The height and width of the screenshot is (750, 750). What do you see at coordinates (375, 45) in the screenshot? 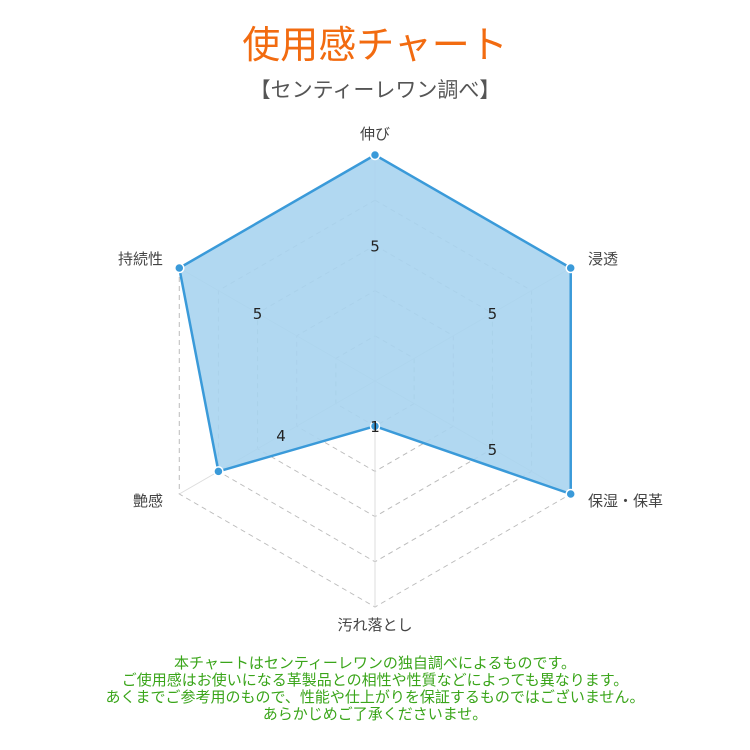
I see `chart-title: 使用感チャート` at bounding box center [375, 45].